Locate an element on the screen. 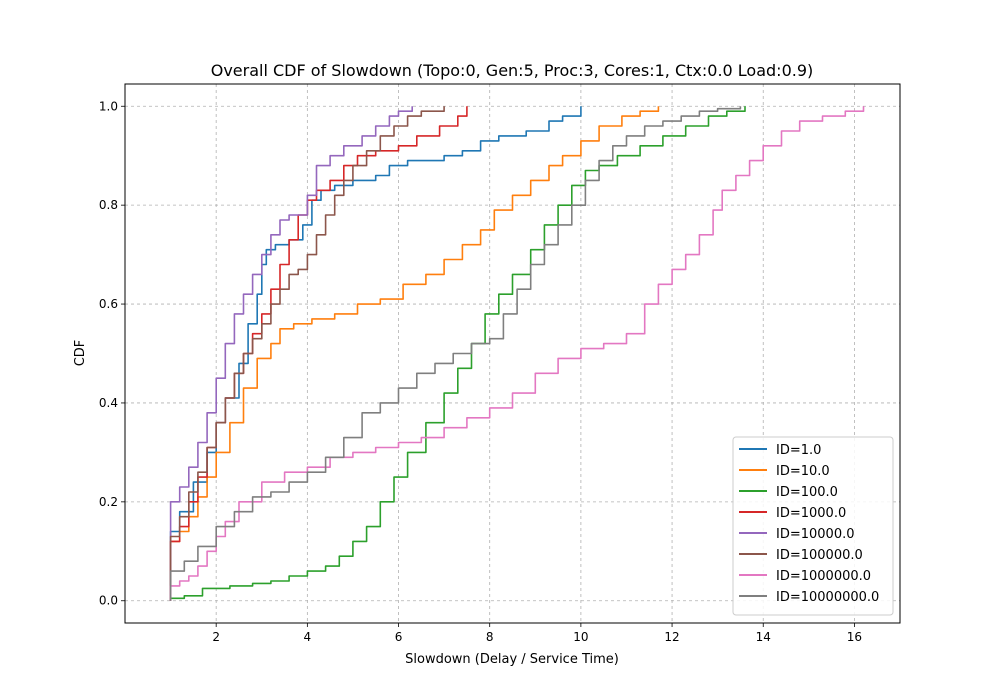 This screenshot has height=700, width=1000. legend-box is located at coordinates (813, 526).